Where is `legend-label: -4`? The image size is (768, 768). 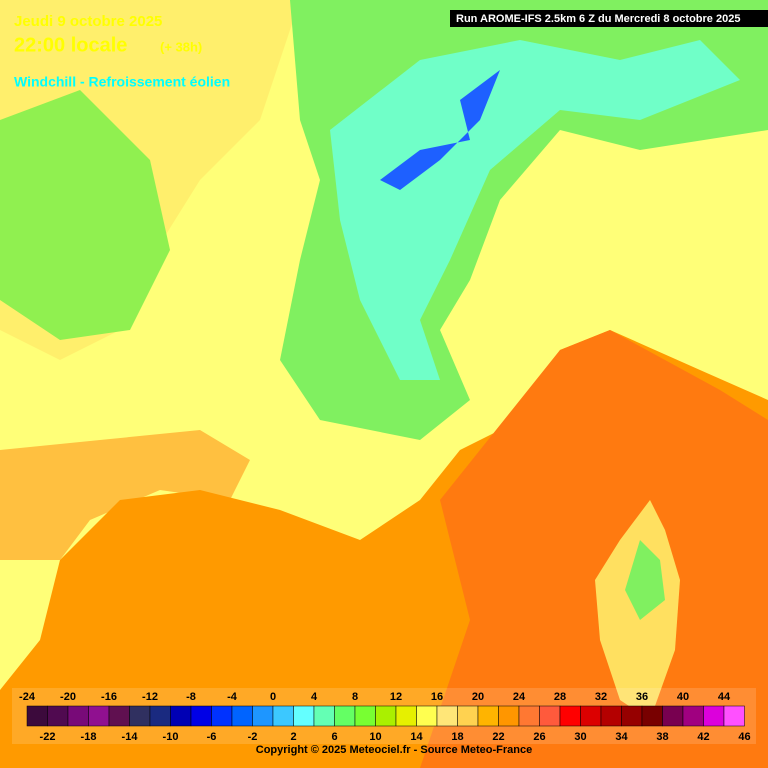 legend-label: -4 is located at coordinates (232, 697).